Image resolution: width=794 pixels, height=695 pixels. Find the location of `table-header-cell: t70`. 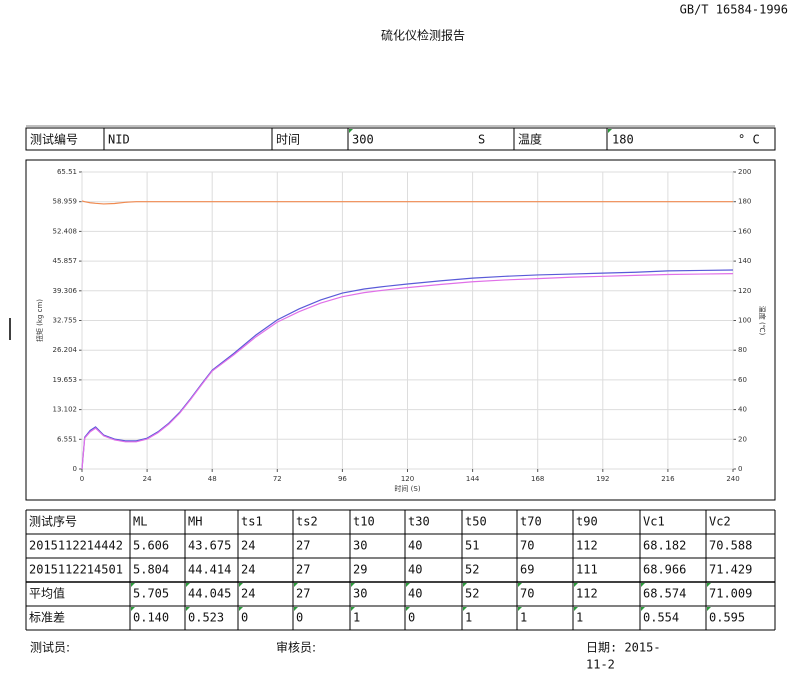

table-header-cell: t70 is located at coordinates (531, 522).